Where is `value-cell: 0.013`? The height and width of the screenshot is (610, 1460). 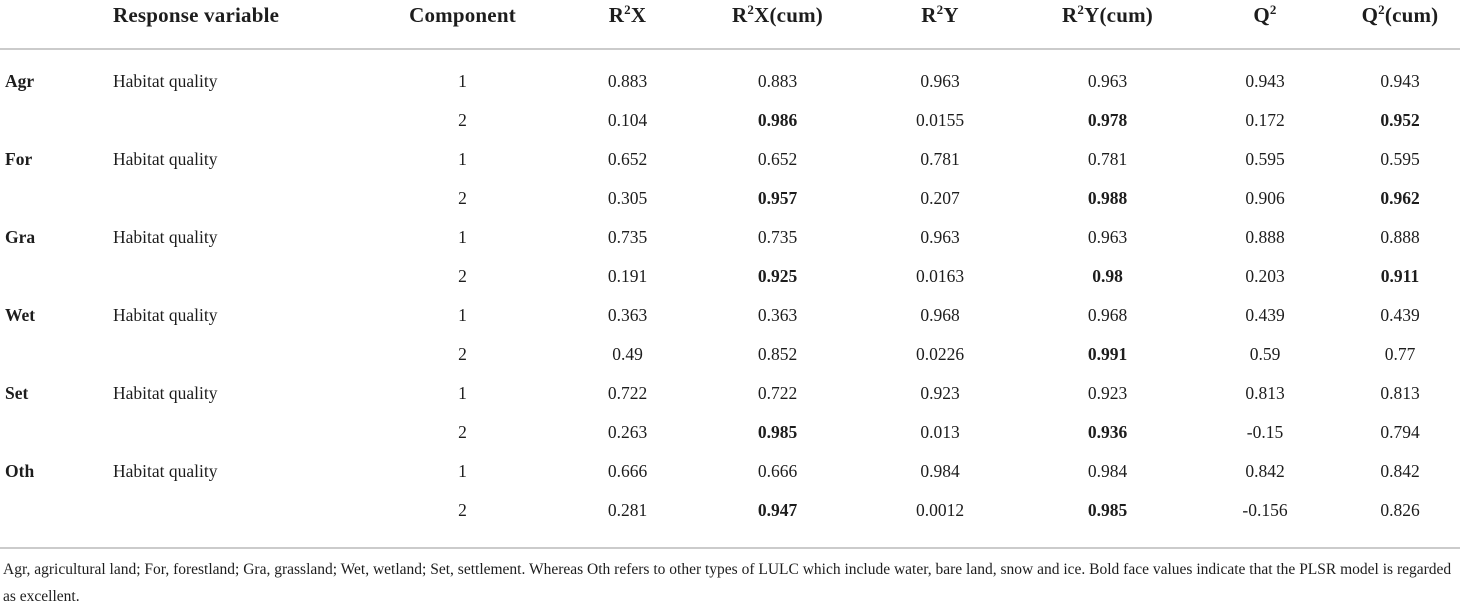
value-cell: 0.013 is located at coordinates (940, 432).